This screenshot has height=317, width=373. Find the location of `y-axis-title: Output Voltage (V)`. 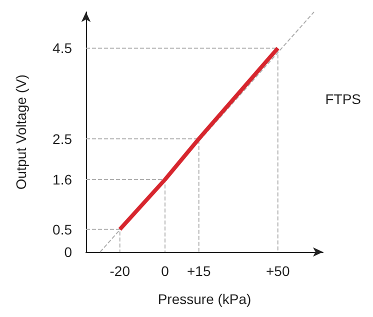

y-axis-title: Output Voltage (V) is located at coordinates (21, 132).